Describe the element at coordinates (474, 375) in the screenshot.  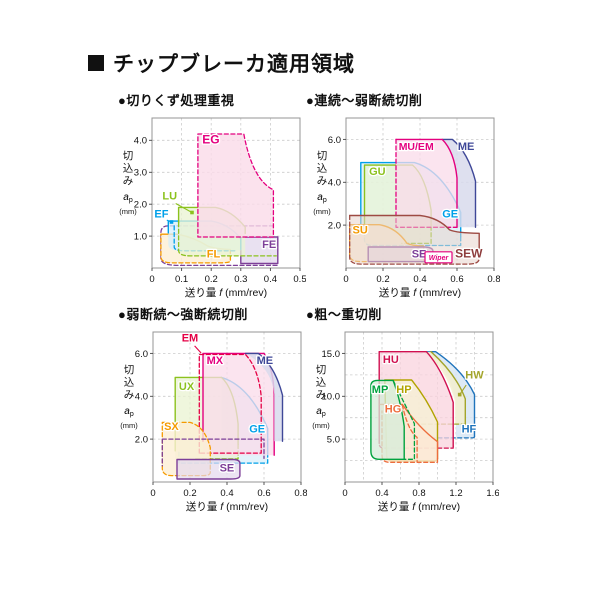
I see `region-label-HW: HW` at that location.